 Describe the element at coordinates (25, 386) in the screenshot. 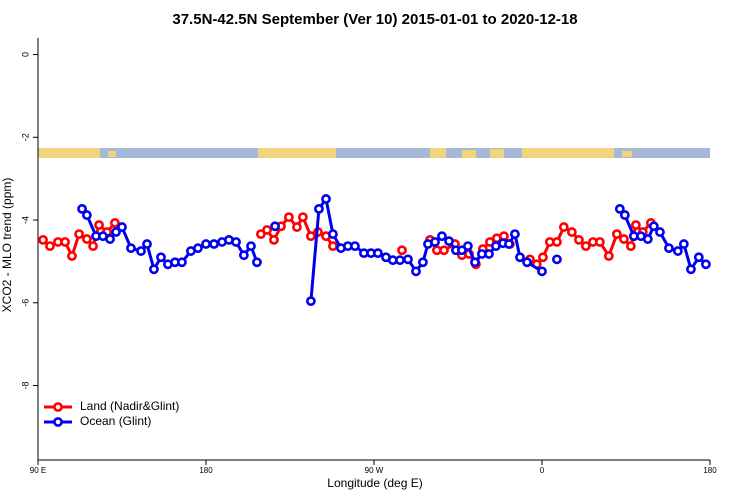

I see `y-tick-label: -8` at that location.